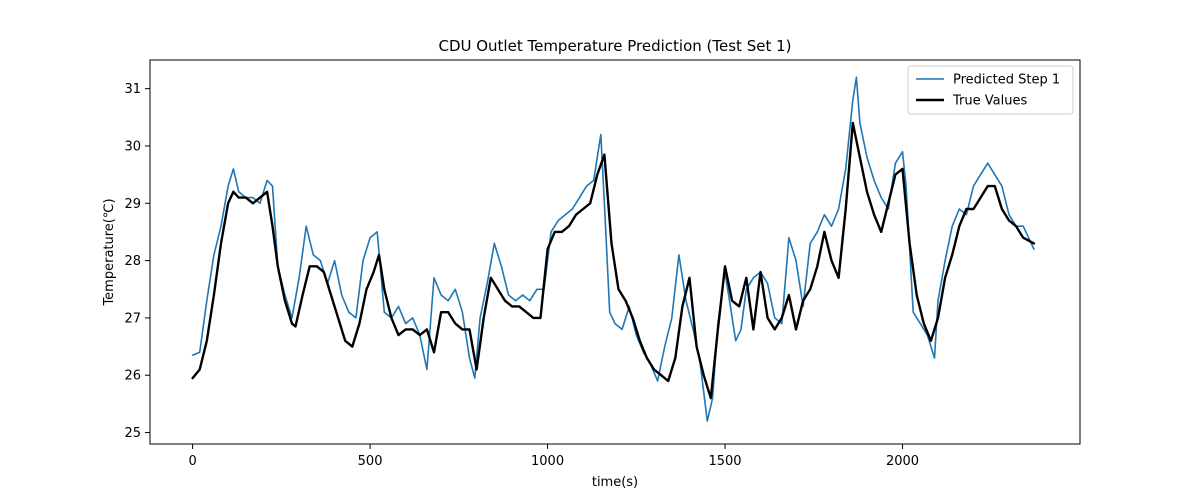  Describe the element at coordinates (724, 461) in the screenshot. I see `x-tick-label: 1500` at that location.